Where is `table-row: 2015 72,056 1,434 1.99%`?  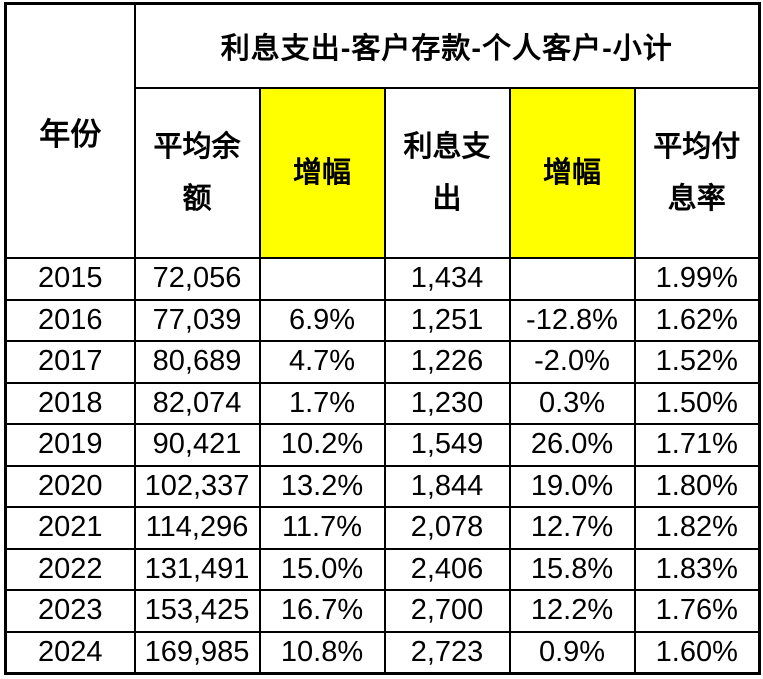 table-row: 2015 72,056 1,434 1.99% is located at coordinates (382, 279).